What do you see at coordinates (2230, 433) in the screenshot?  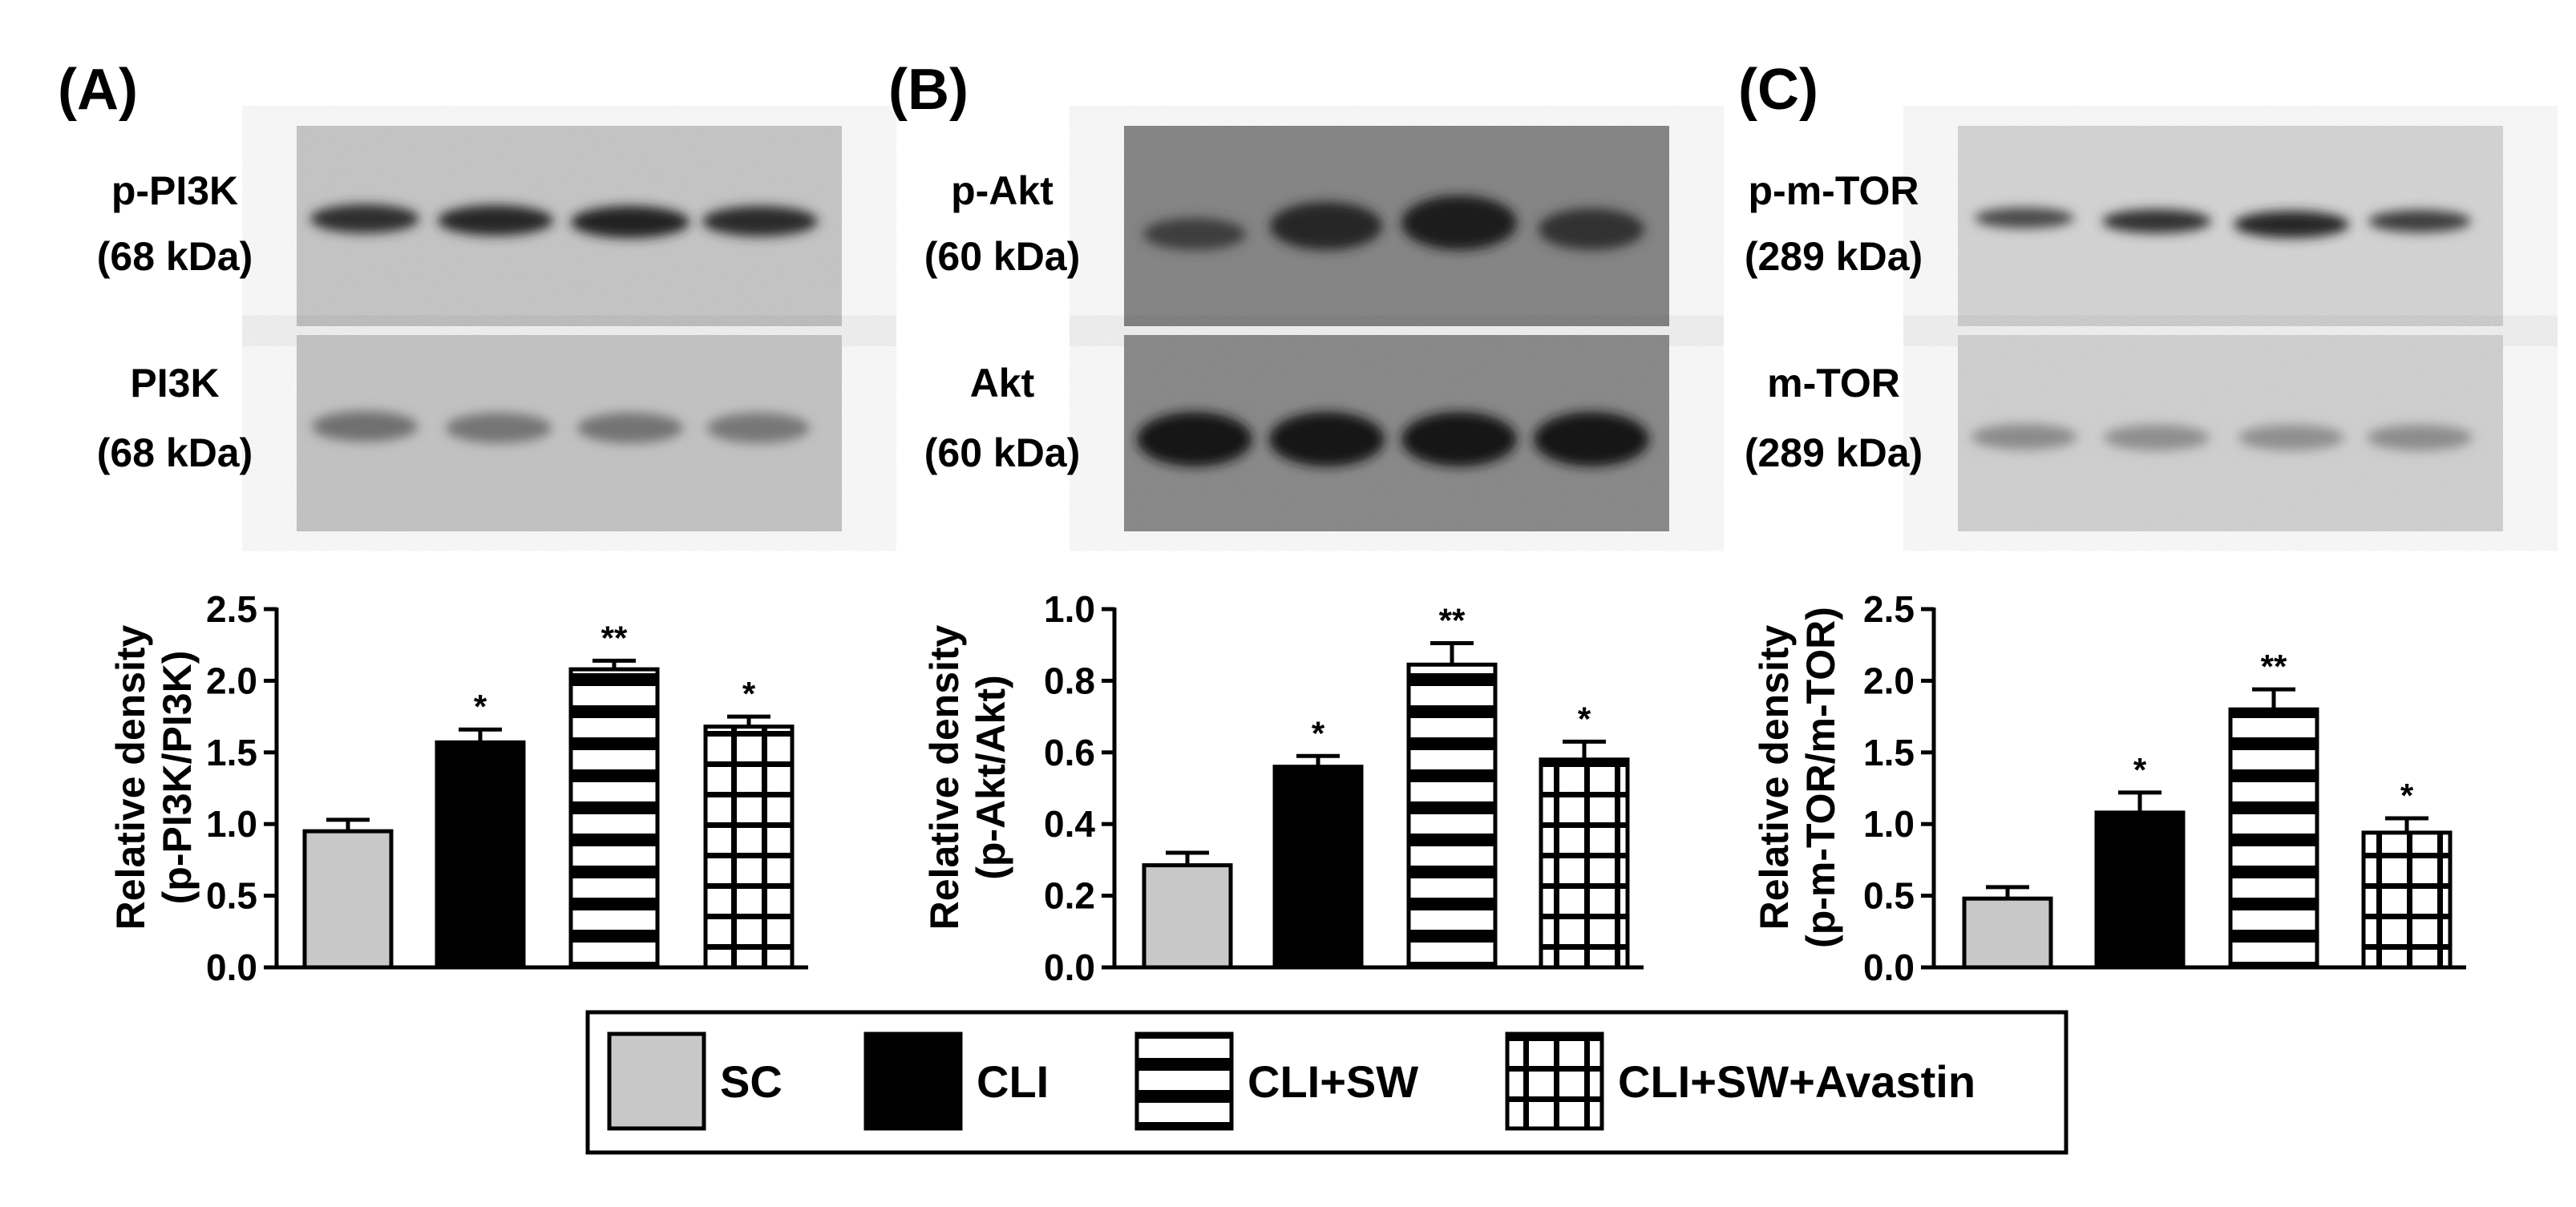 I see `blot-image-c2` at bounding box center [2230, 433].